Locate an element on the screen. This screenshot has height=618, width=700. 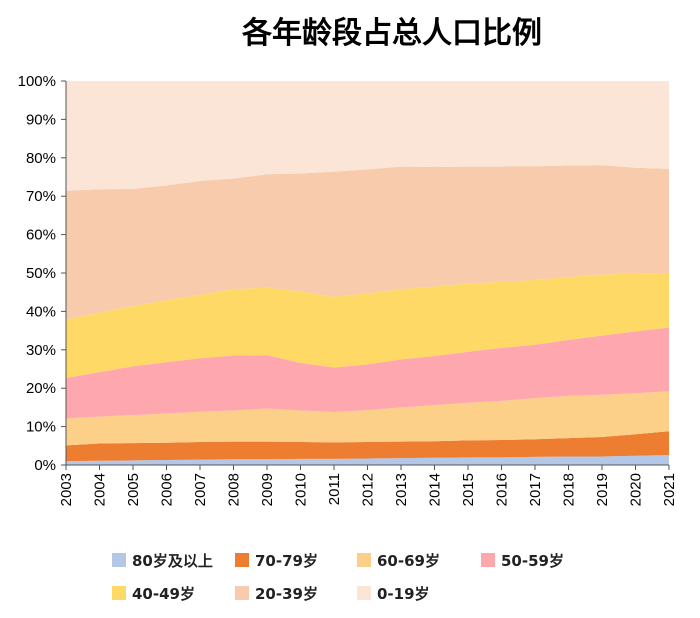
x-tick-label: 2012 is located at coordinates (368, 489).